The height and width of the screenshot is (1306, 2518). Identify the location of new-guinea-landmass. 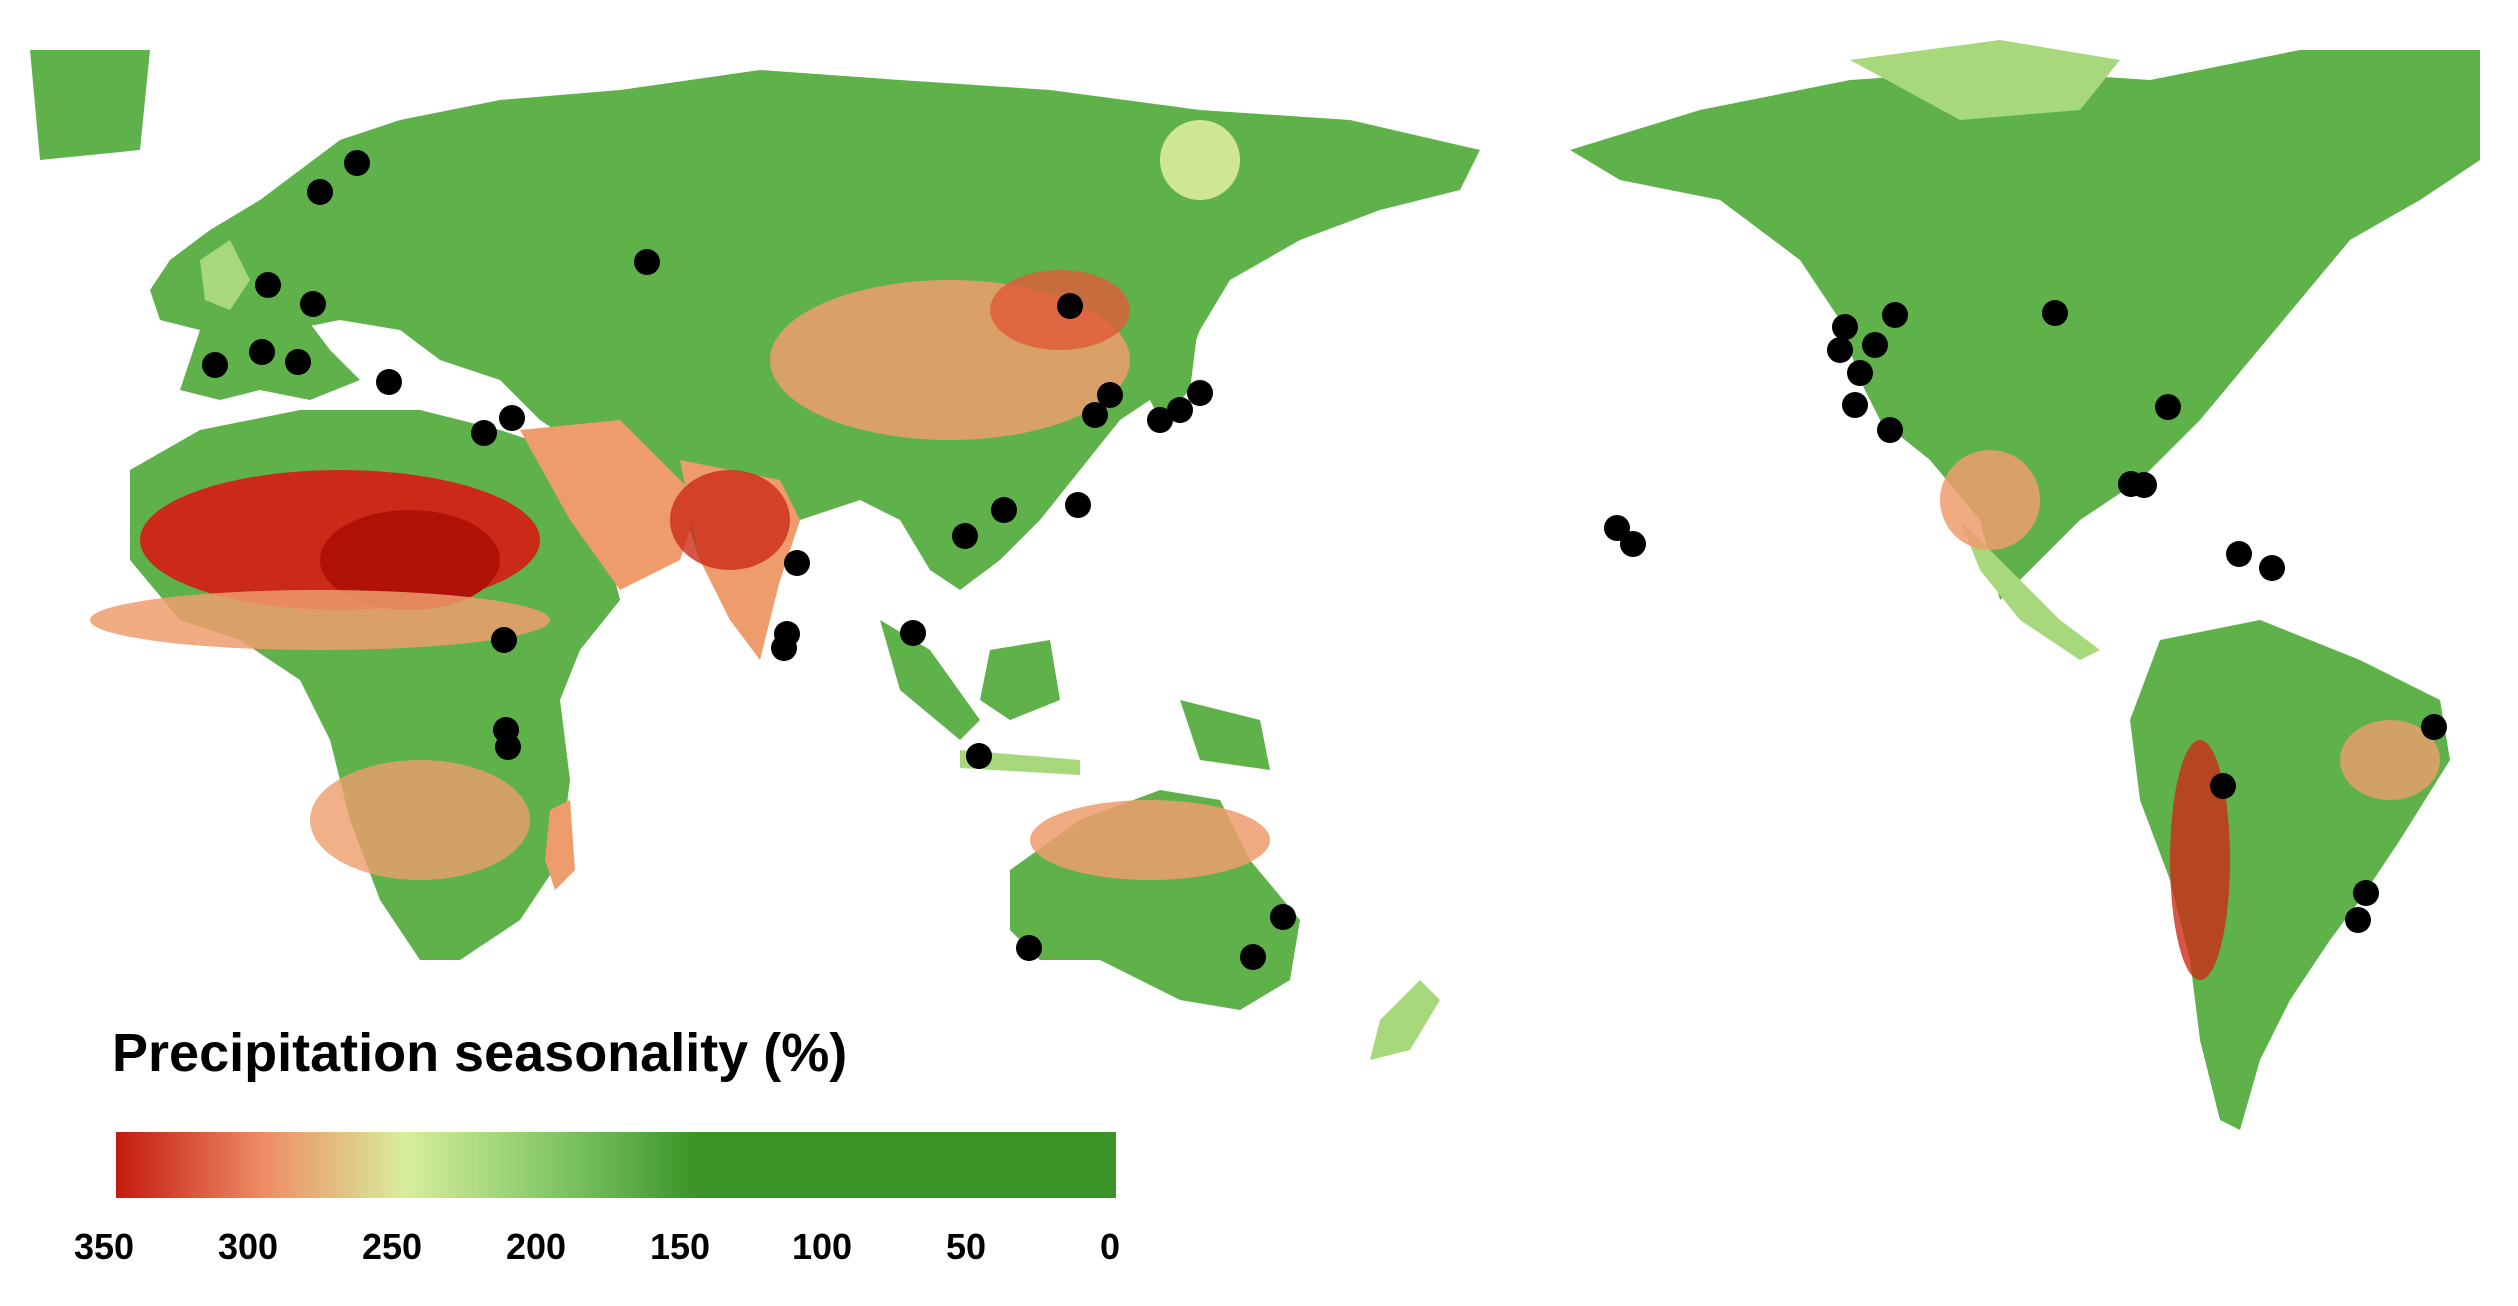
(1225, 735).